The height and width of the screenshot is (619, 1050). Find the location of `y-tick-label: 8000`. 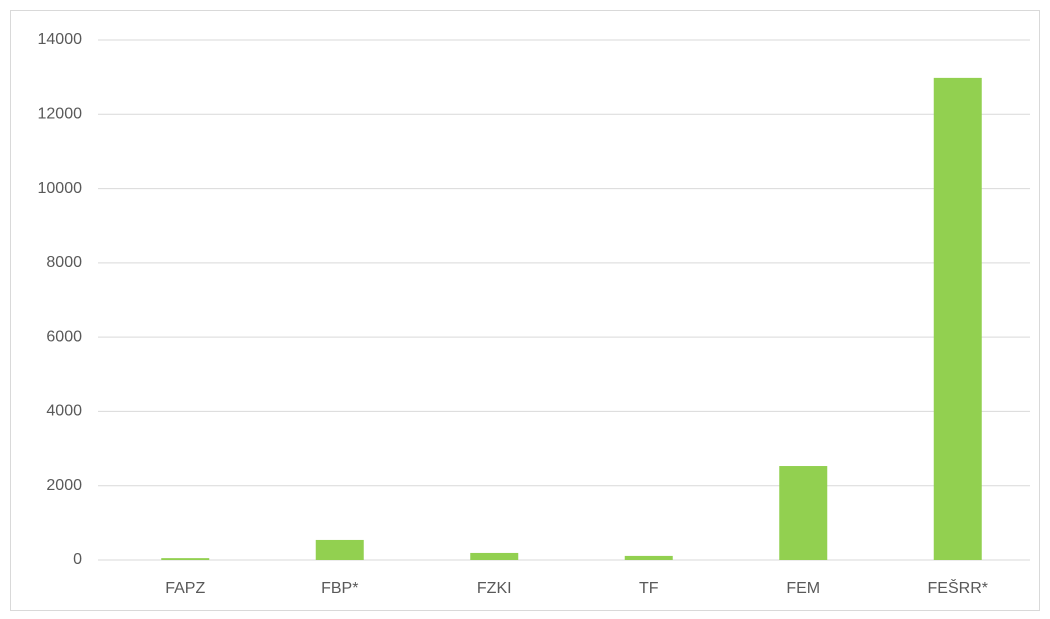

y-tick-label: 8000 is located at coordinates (64, 262).